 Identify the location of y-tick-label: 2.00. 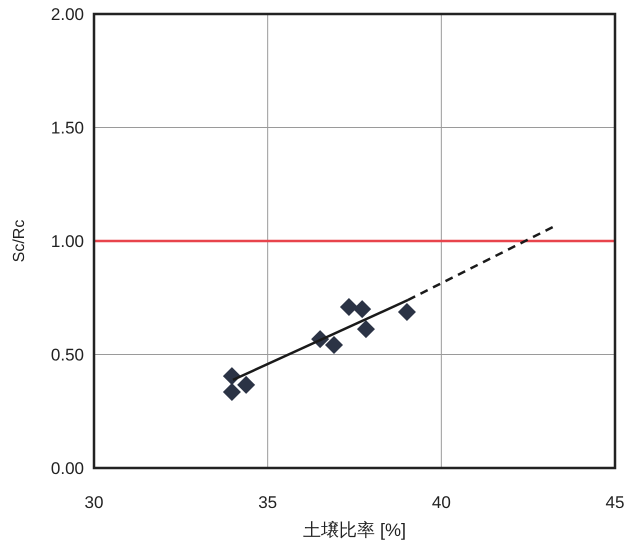
(67, 14).